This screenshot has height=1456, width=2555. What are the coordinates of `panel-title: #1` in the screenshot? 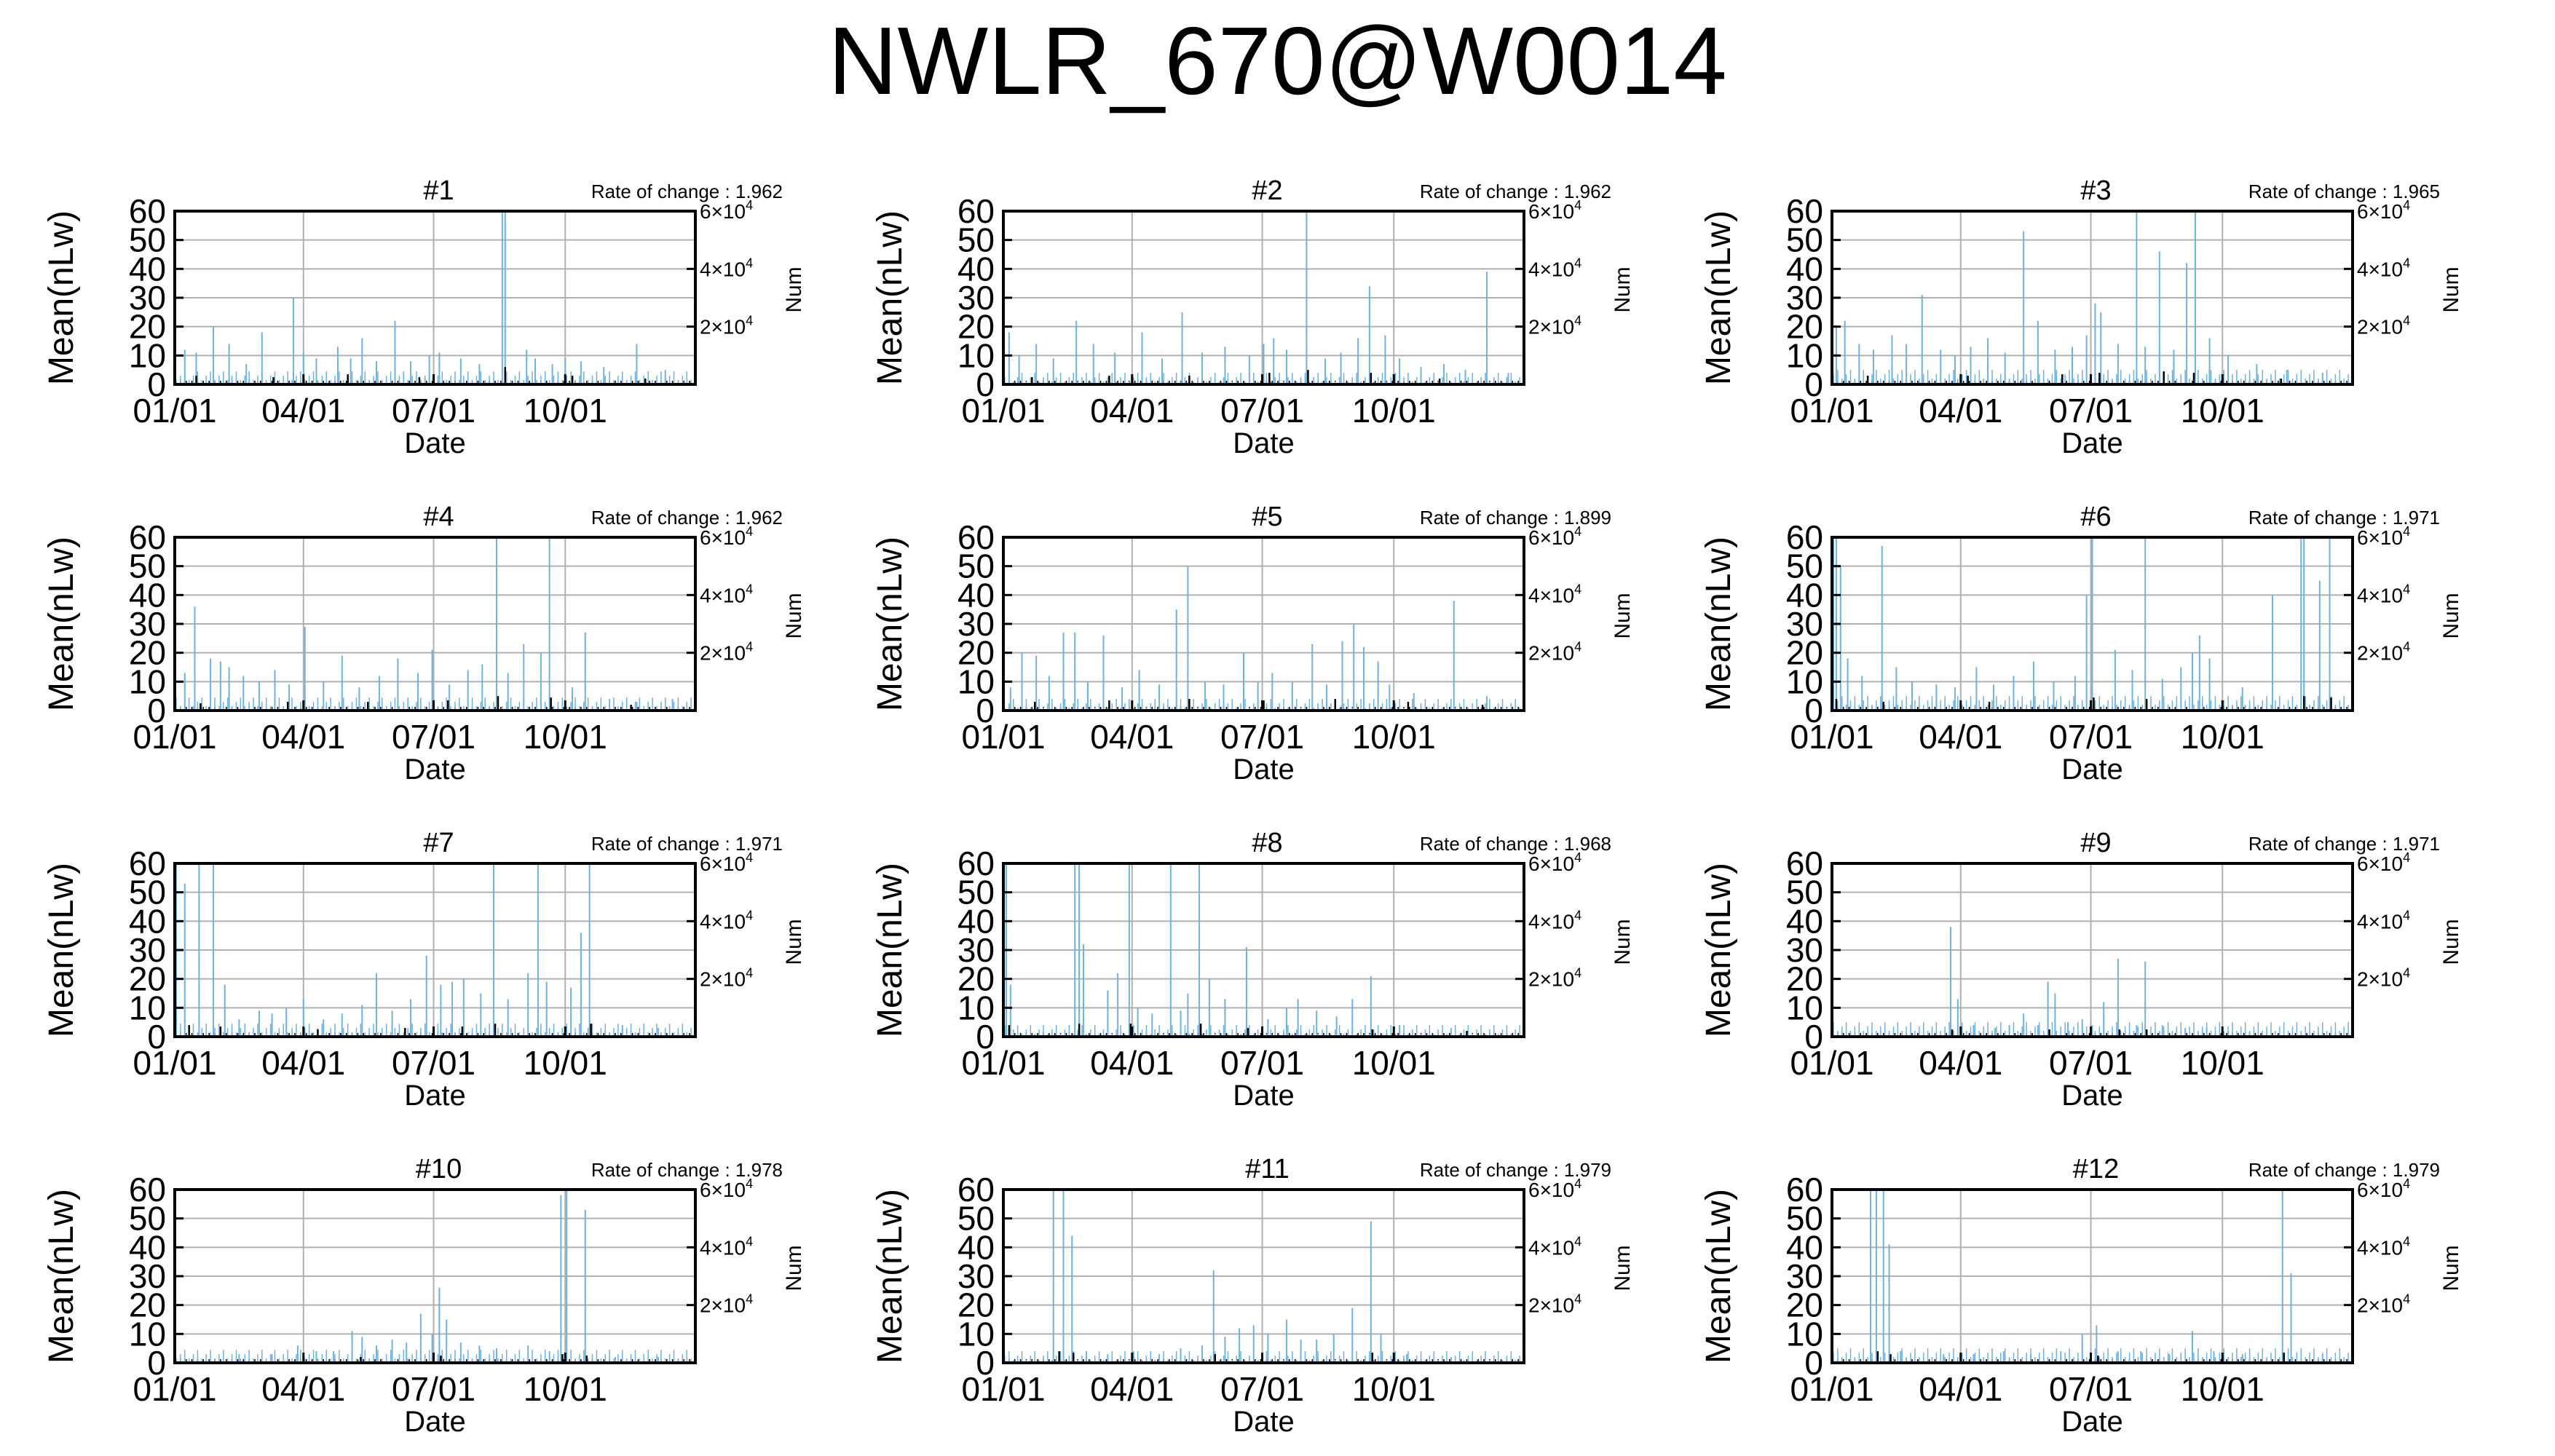 It's located at (438, 190).